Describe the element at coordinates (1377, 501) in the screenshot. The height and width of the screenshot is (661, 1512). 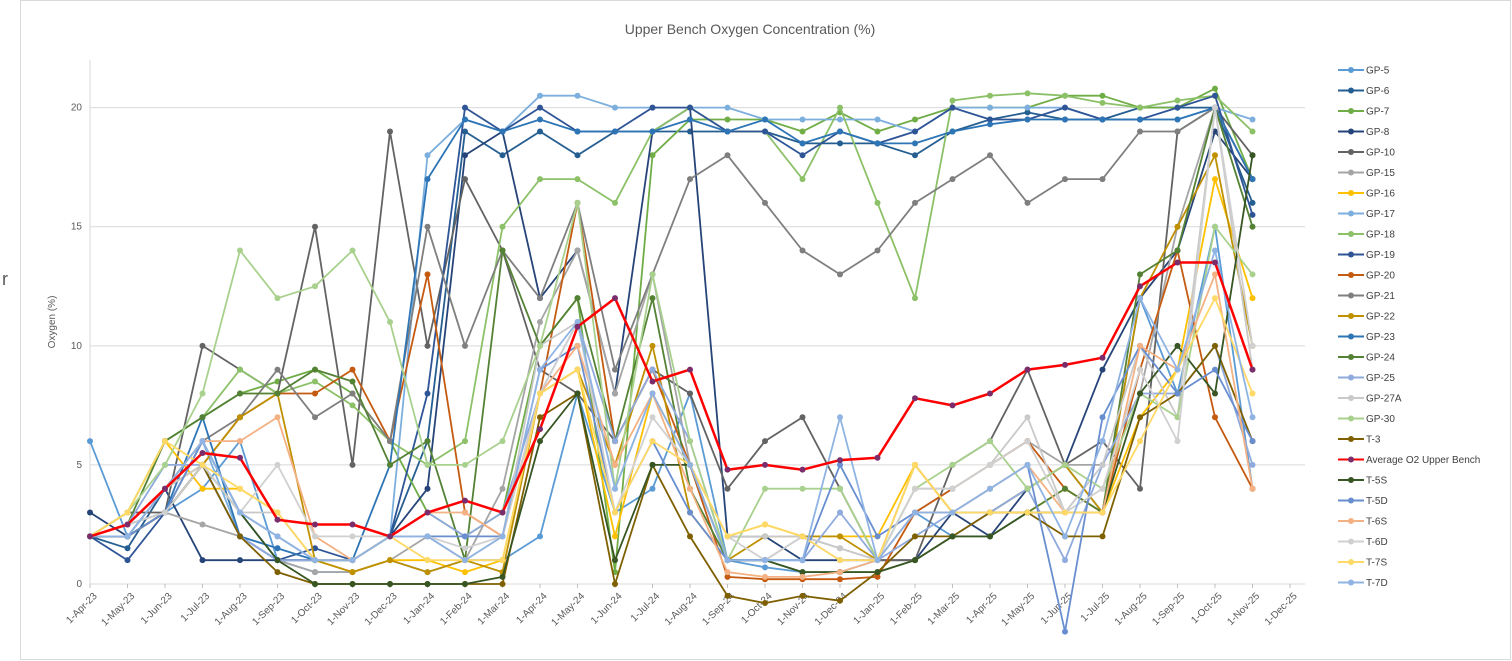
I see `legend-label: T-5D` at that location.